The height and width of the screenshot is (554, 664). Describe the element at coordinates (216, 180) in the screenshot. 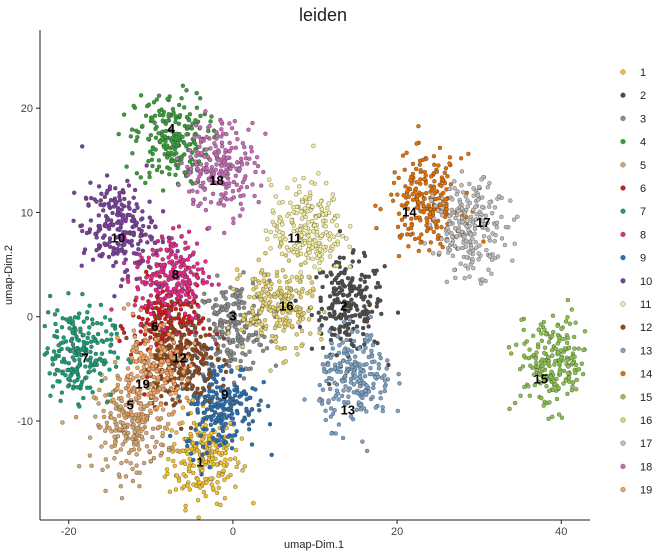

I see `cluster-label: 18` at that location.